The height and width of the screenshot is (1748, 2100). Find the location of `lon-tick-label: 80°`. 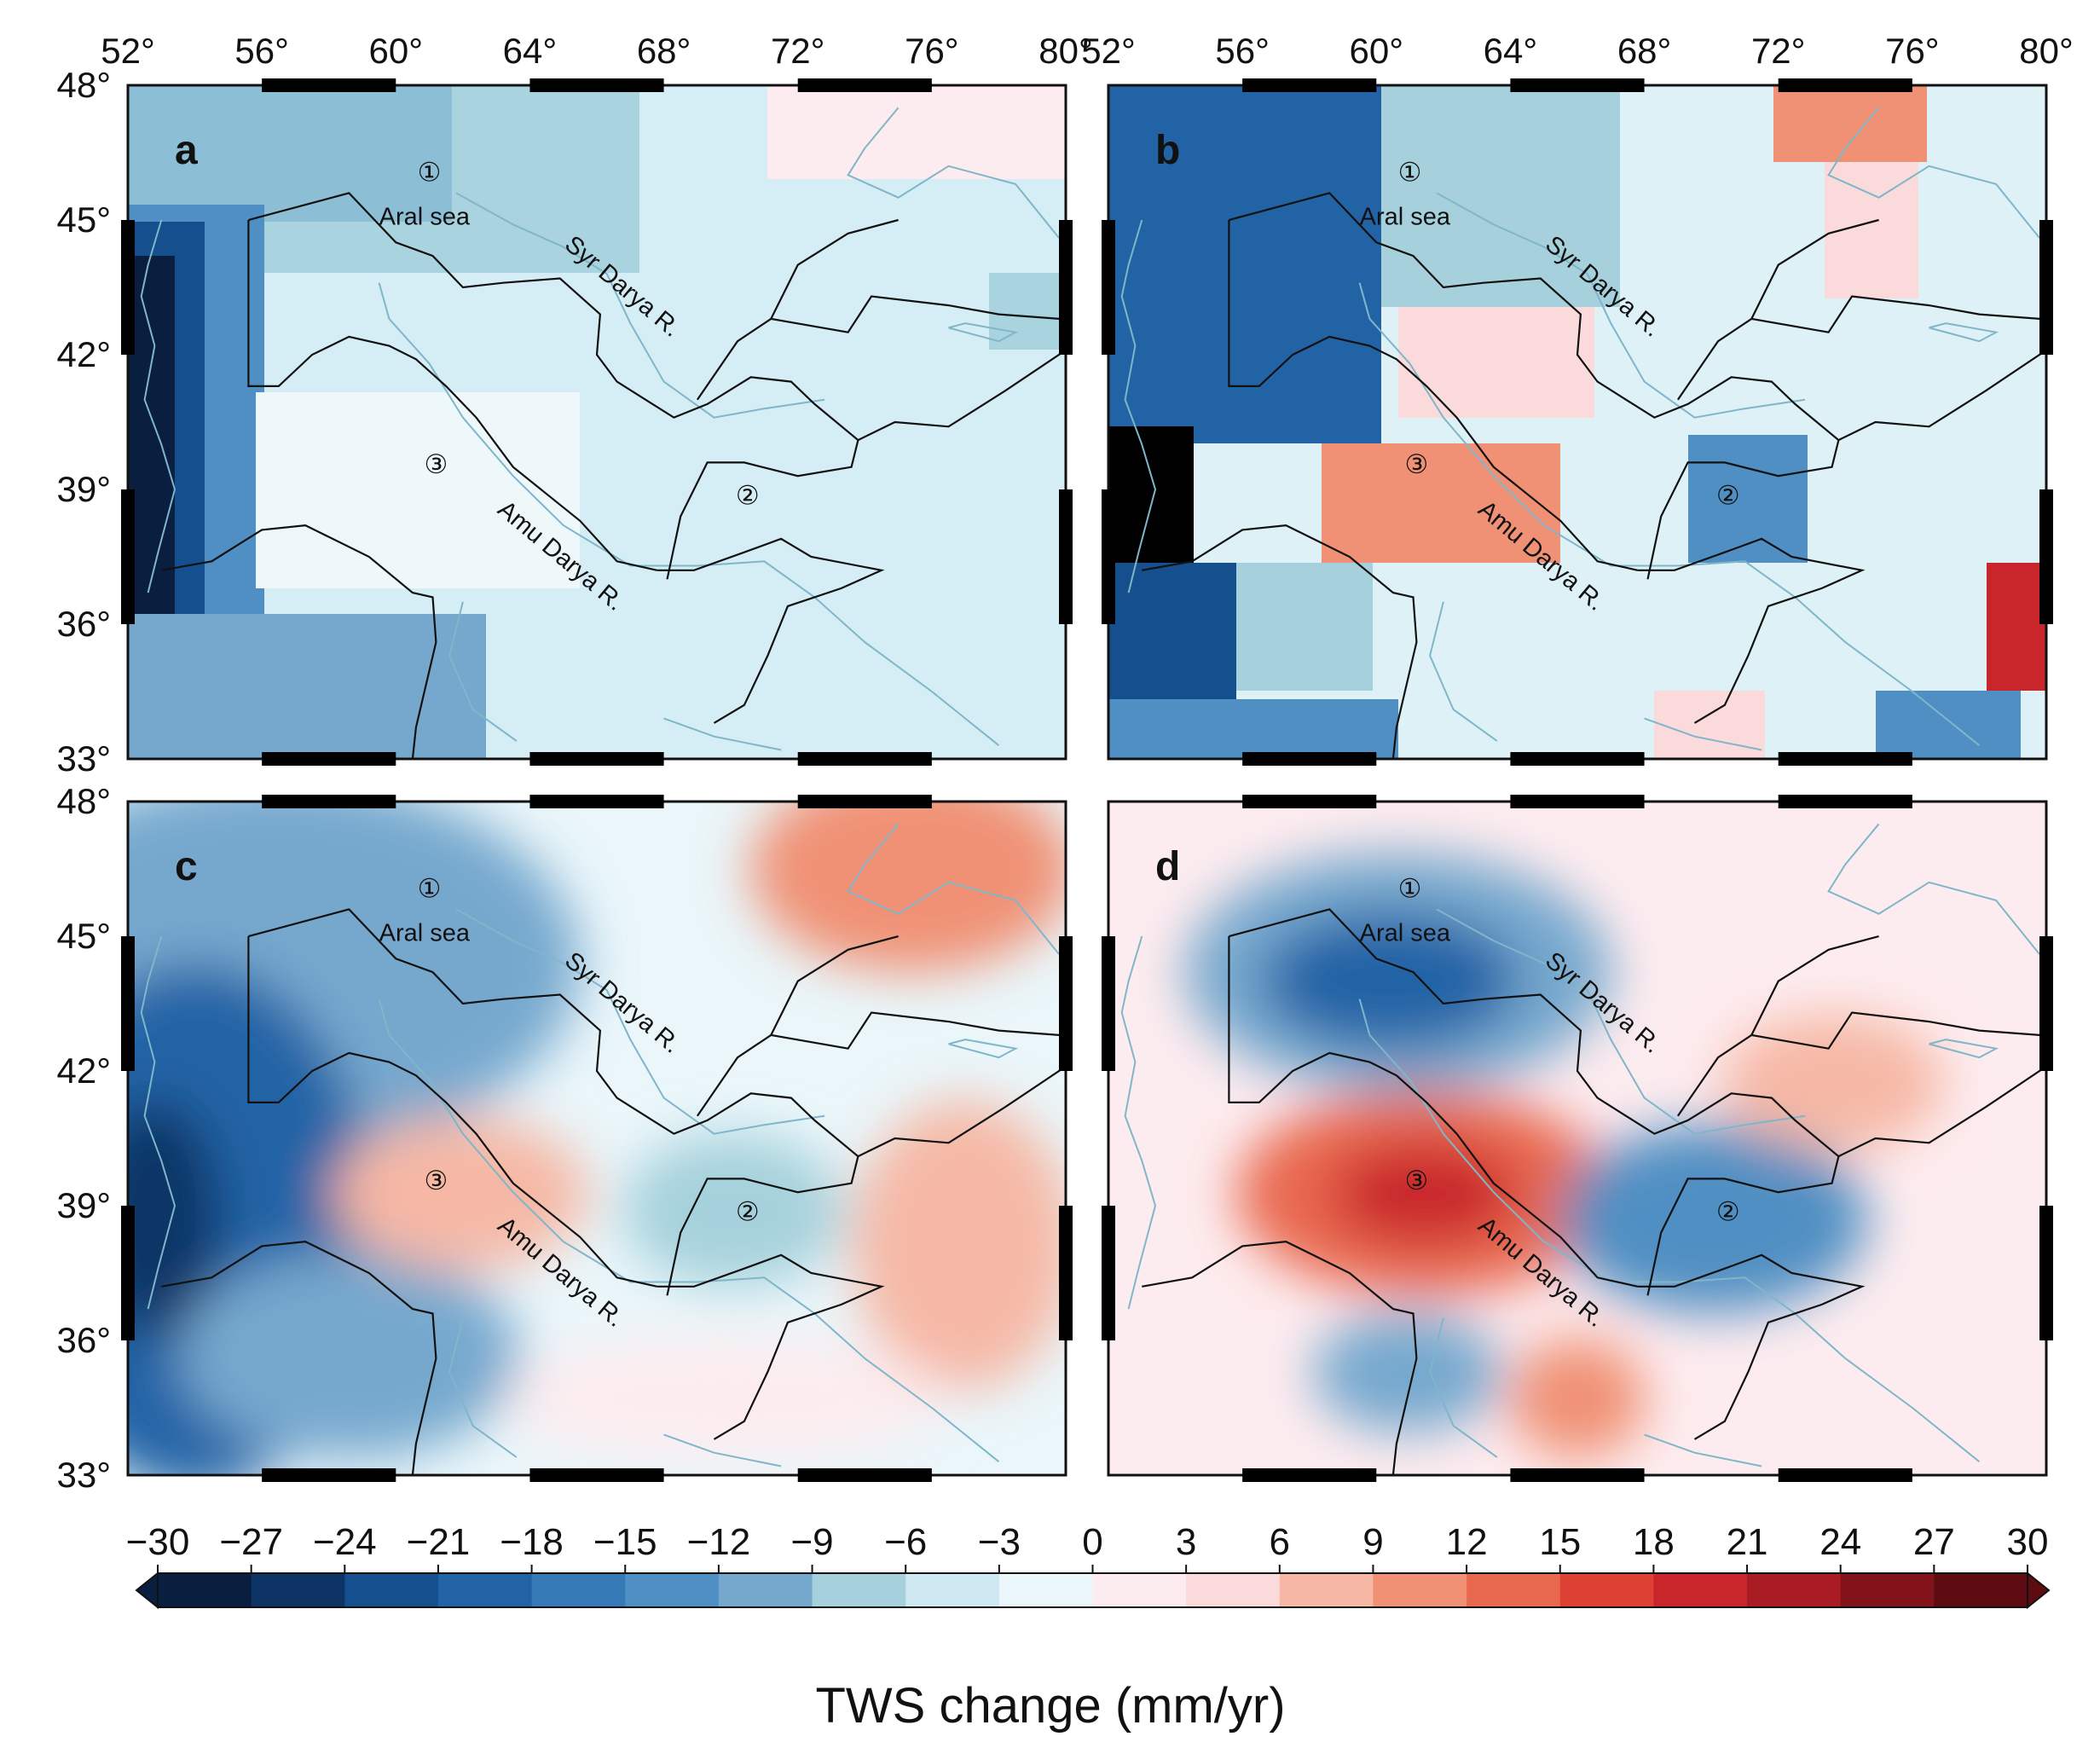

lon-tick-label: 80° is located at coordinates (2046, 51).